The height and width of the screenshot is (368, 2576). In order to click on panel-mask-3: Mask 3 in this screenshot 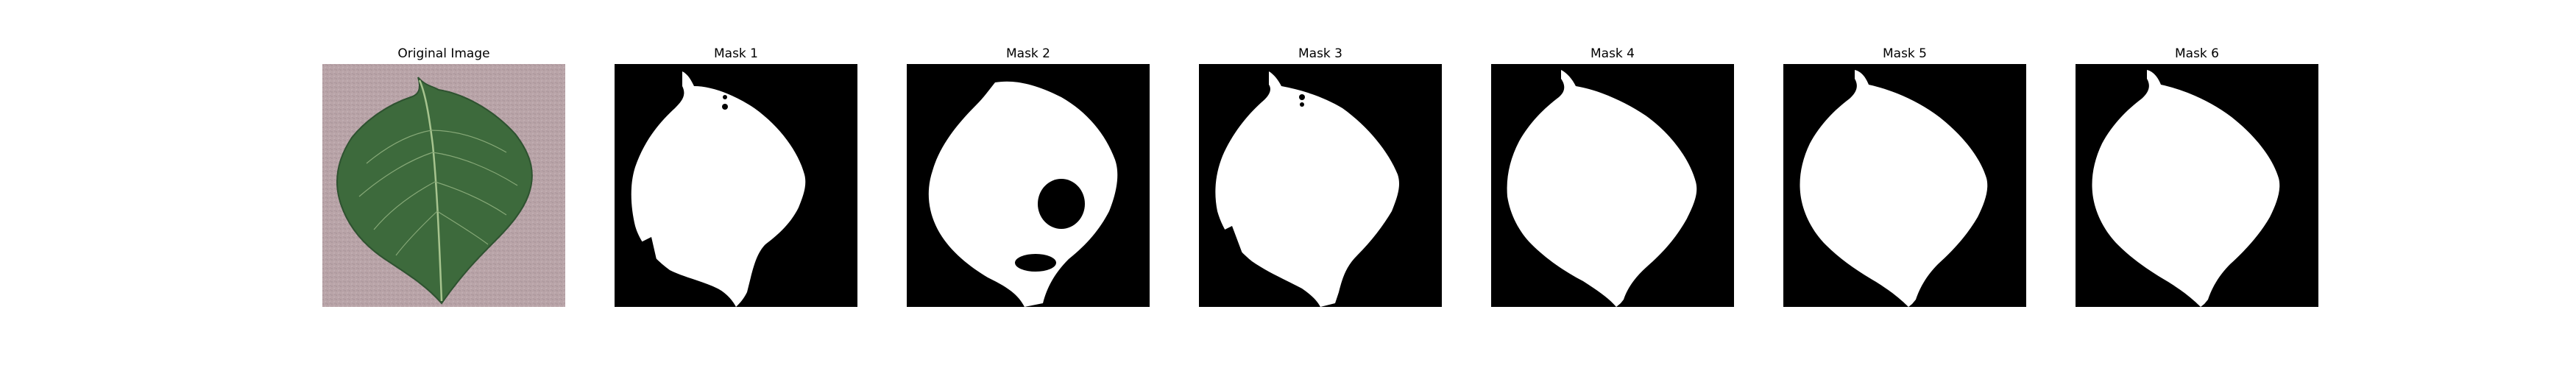, I will do `click(1320, 177)`.